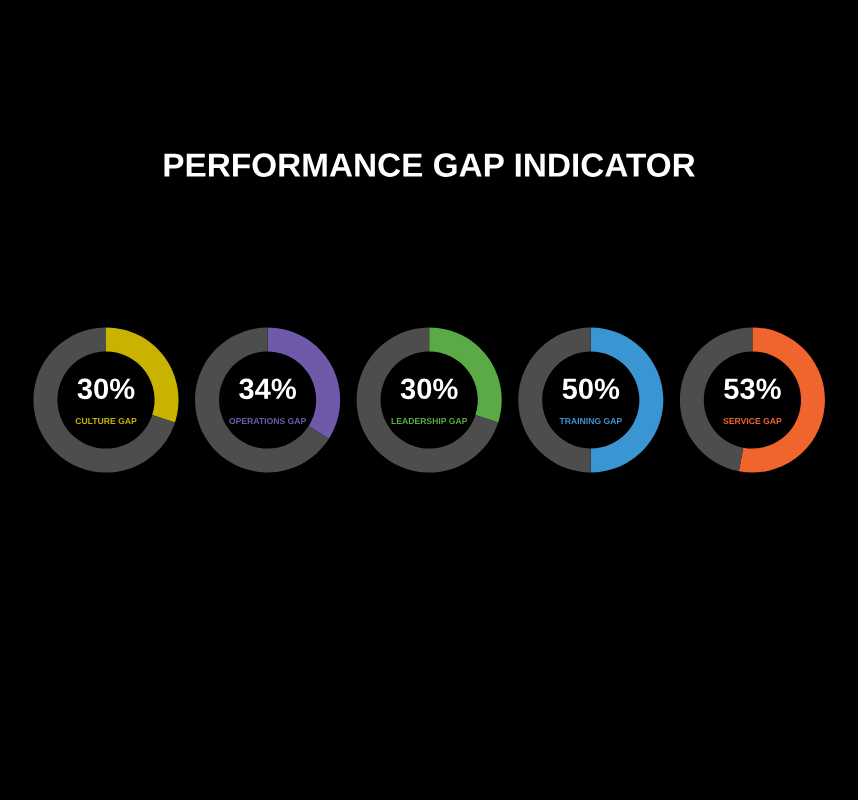 The height and width of the screenshot is (800, 858). What do you see at coordinates (268, 389) in the screenshot?
I see `data-label: 34%` at bounding box center [268, 389].